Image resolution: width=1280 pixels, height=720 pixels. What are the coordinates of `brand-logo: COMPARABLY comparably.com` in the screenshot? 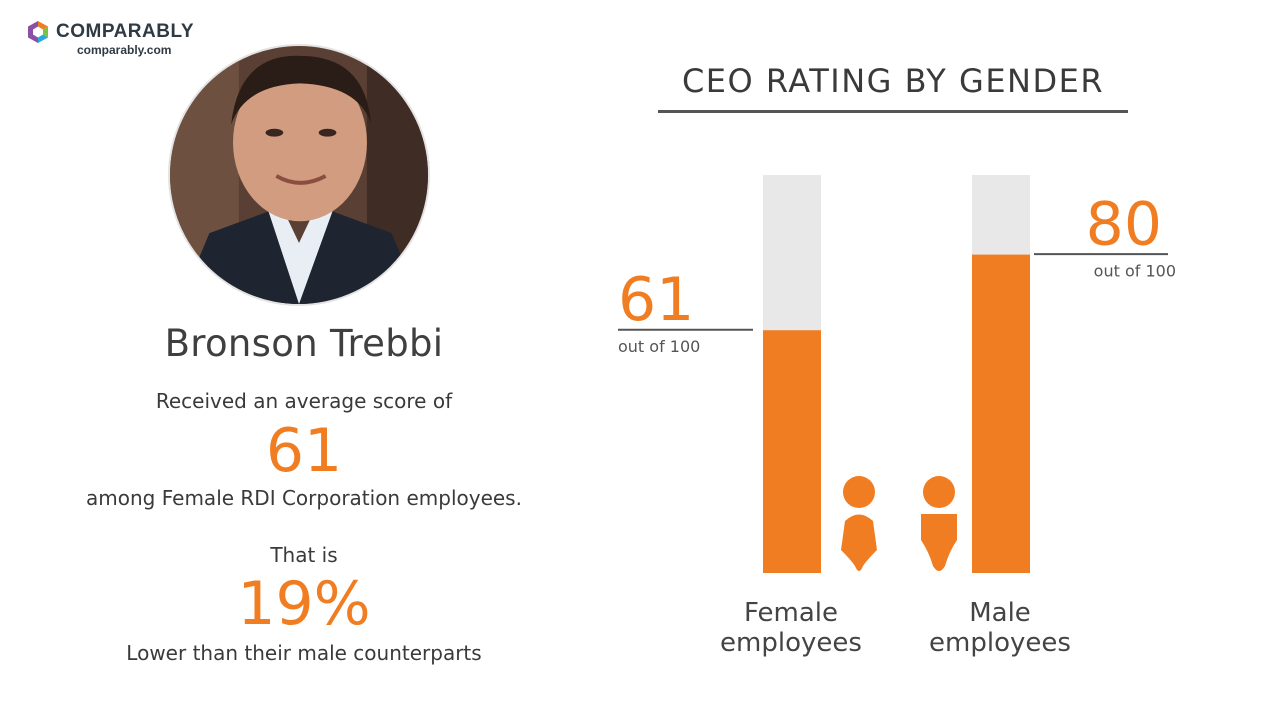 It's located at (121, 38).